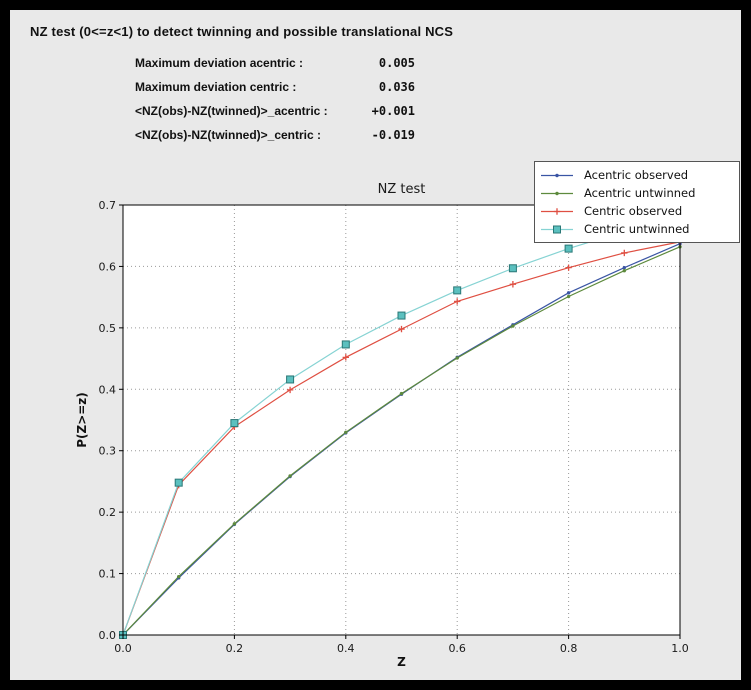 The image size is (751, 690). Describe the element at coordinates (108, 512) in the screenshot. I see `y-tick-label: 0.2` at that location.